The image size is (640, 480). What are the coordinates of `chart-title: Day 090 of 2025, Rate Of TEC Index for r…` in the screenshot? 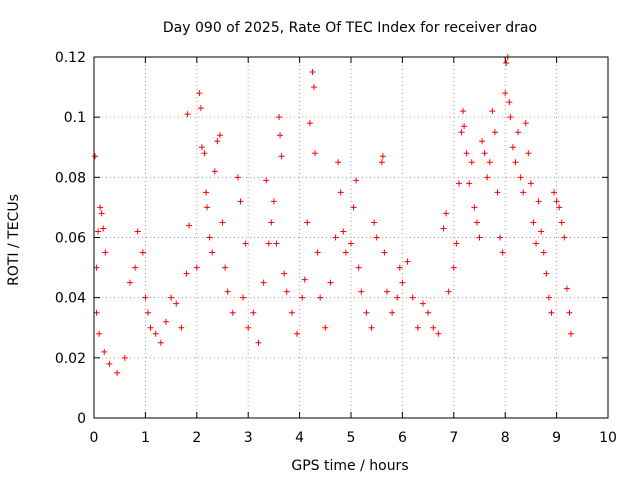 It's located at (350, 28).